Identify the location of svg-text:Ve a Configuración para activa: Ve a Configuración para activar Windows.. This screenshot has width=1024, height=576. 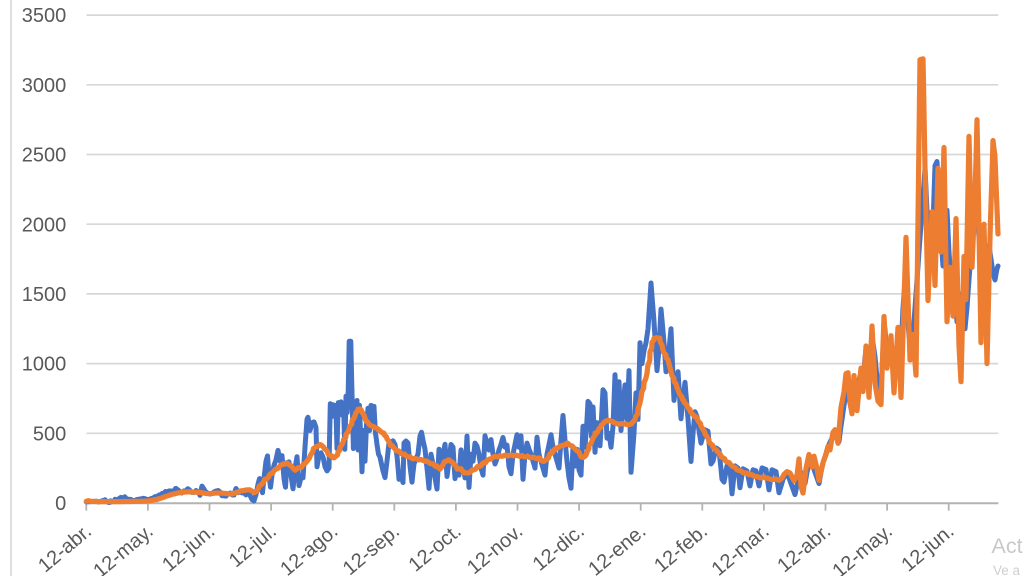
(1008, 569).